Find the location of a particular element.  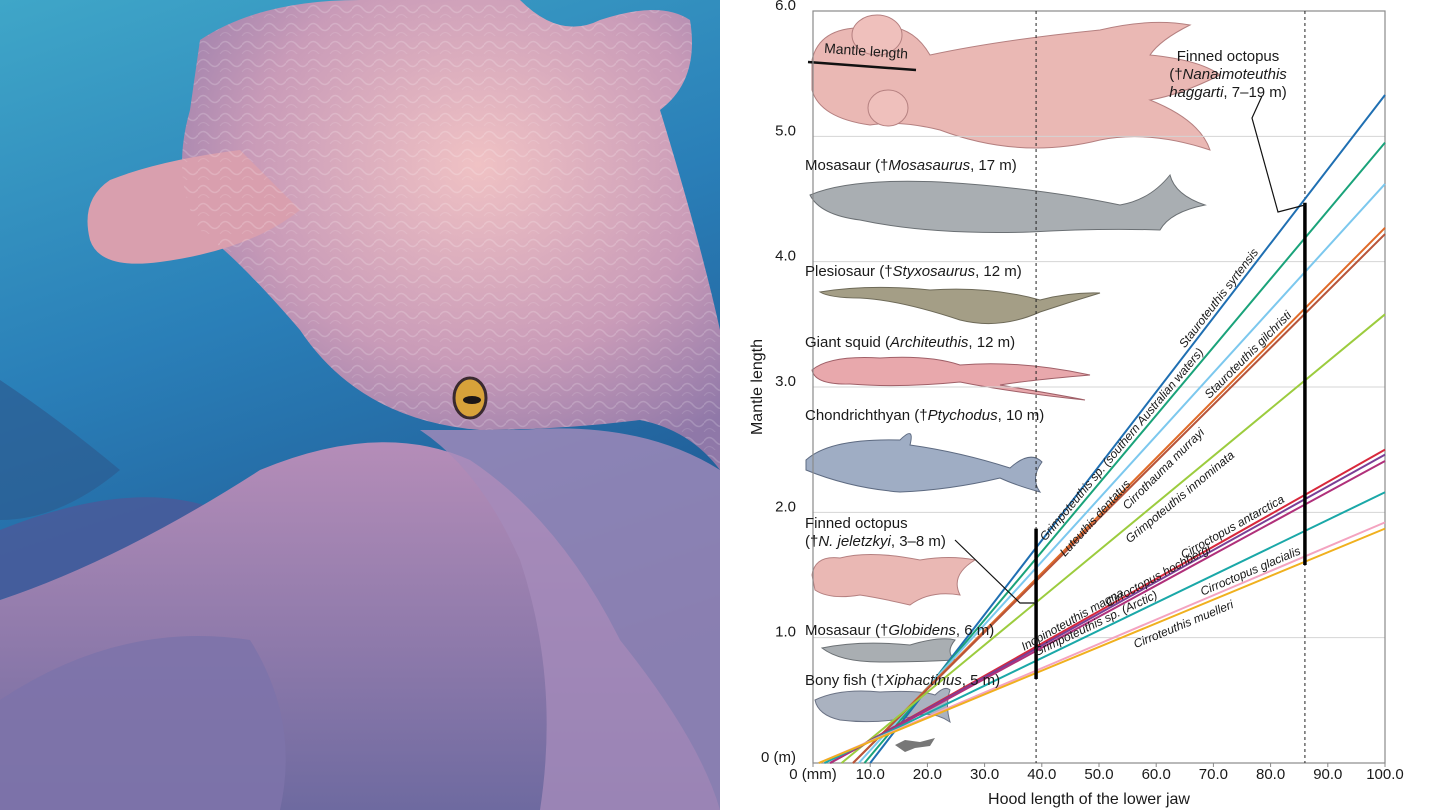

animal-label: Mosasaur (†Globidens, 6 m) is located at coordinates (899, 630).